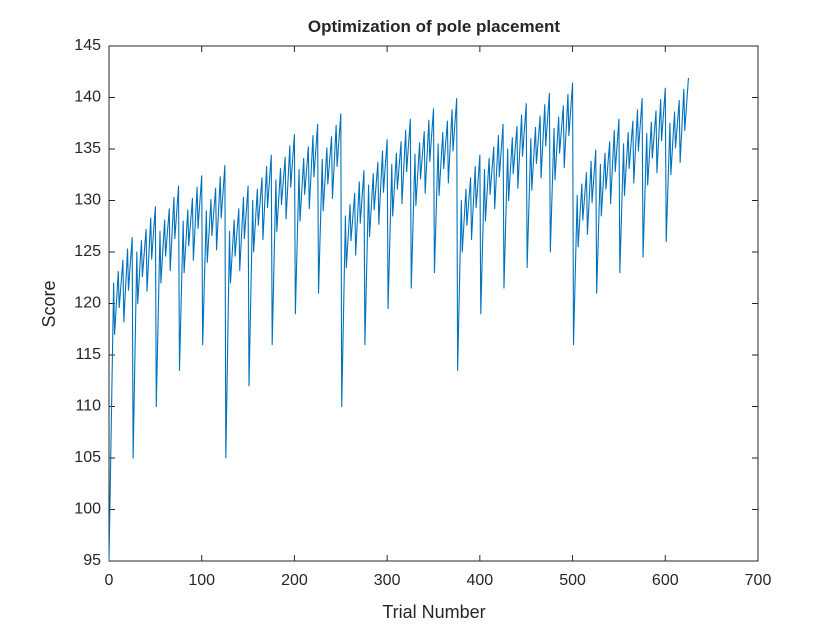 The height and width of the screenshot is (630, 840). I want to click on chart-title: Optimization of pole placement, so click(434, 26).